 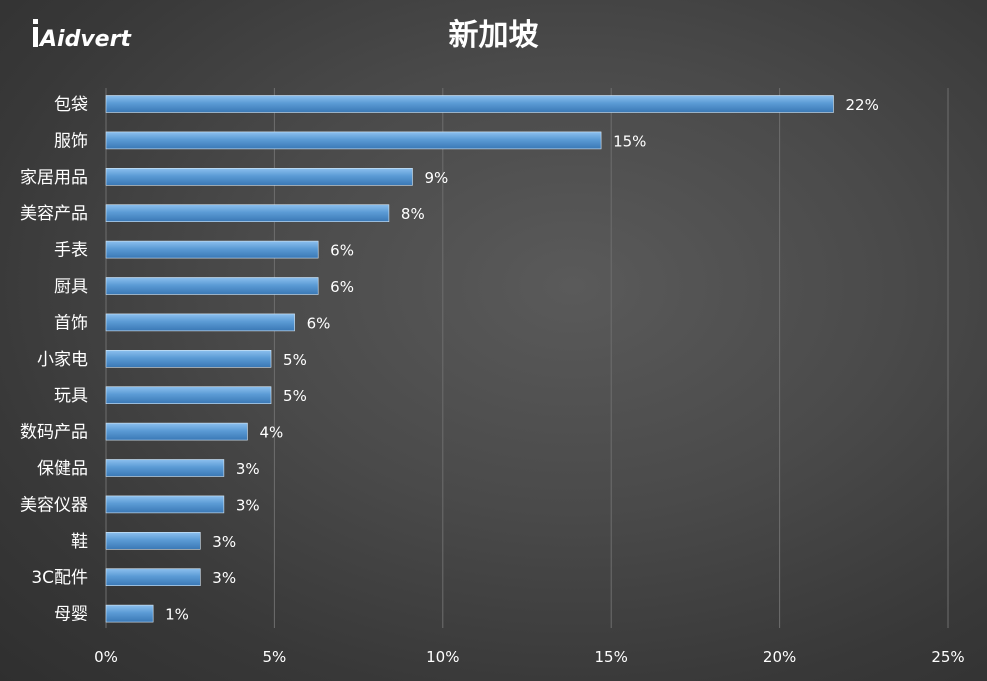 What do you see at coordinates (71, 251) in the screenshot?
I see `category-label: 手表` at bounding box center [71, 251].